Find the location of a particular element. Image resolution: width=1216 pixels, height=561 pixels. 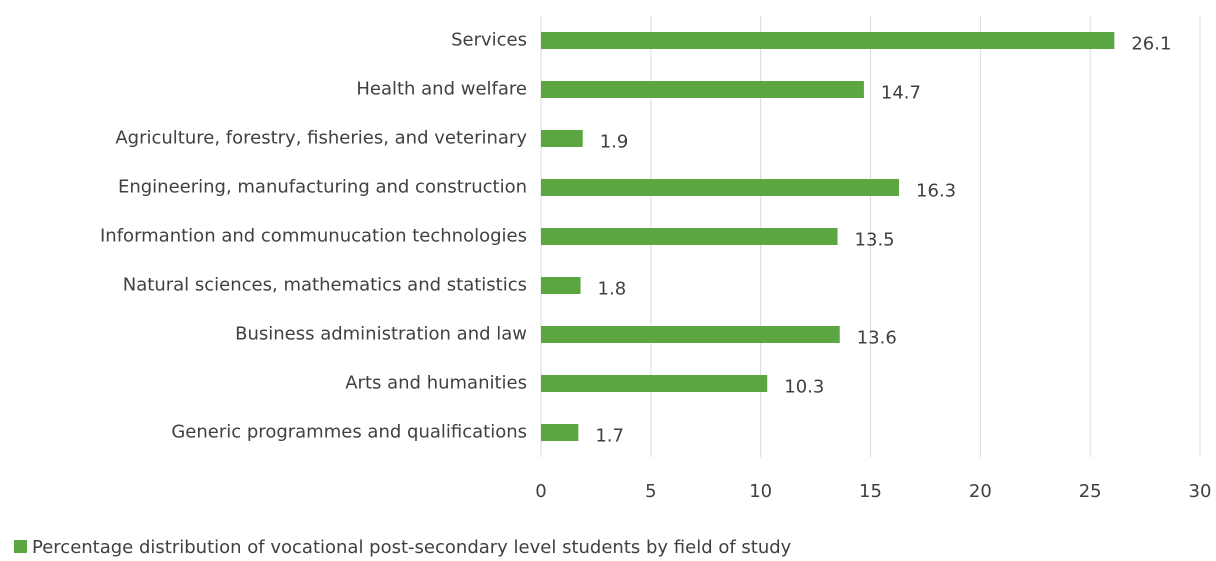

data-label: 10.3 is located at coordinates (804, 387).